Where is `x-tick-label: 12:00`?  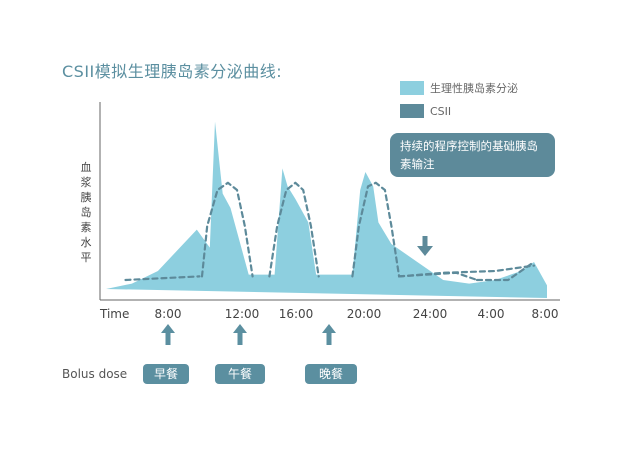 x-tick-label: 12:00 is located at coordinates (242, 314).